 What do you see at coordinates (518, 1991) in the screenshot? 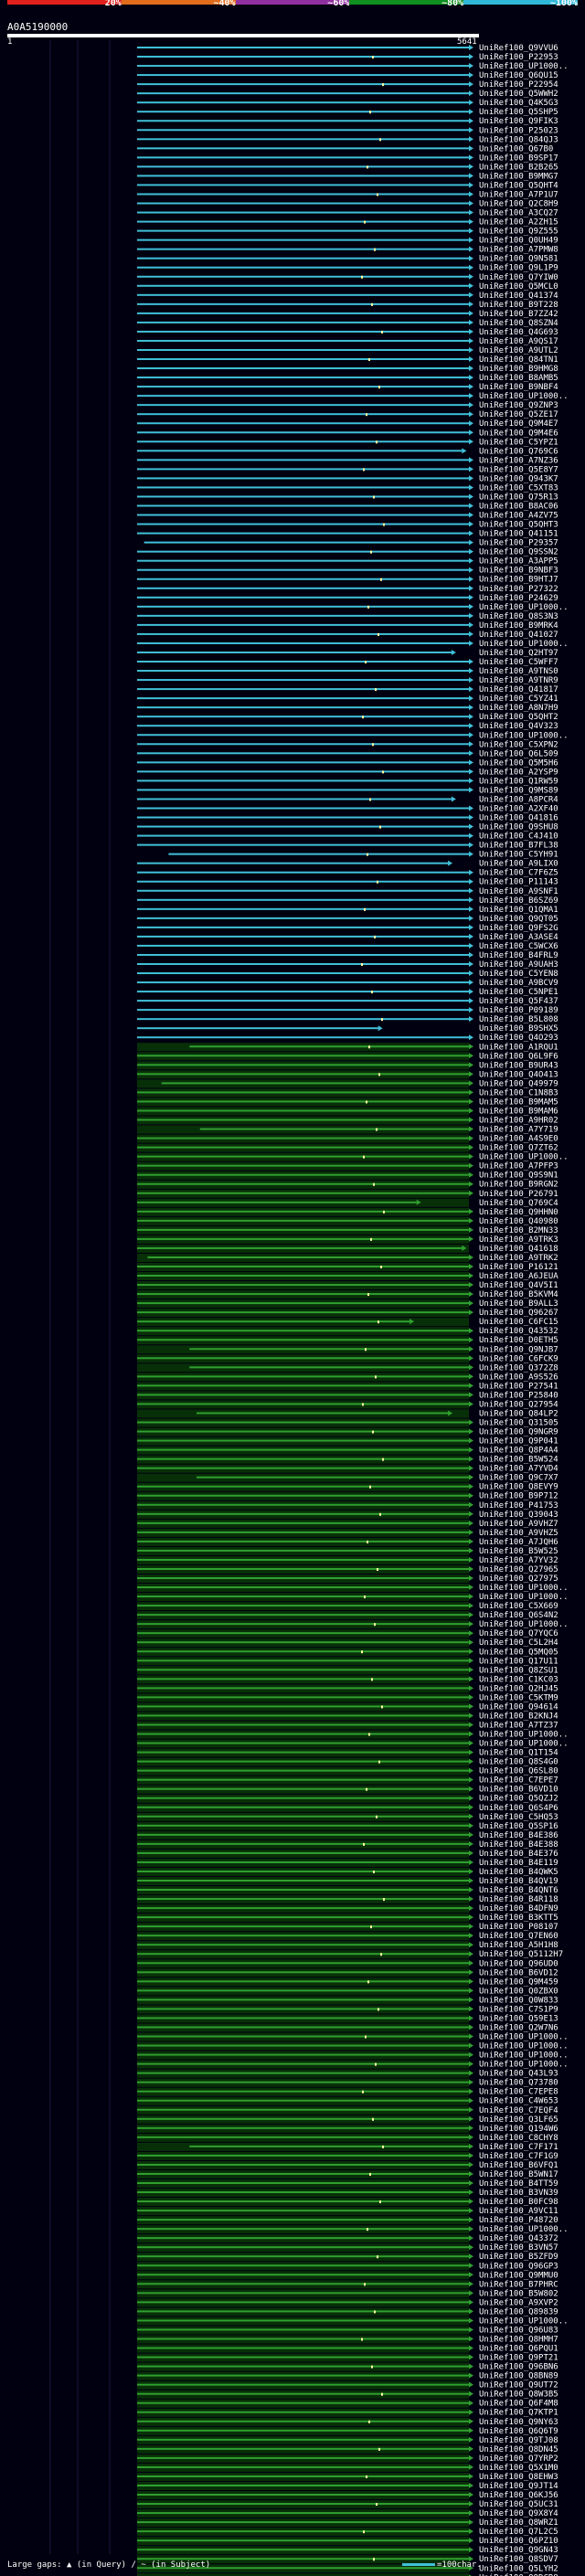
I see `hit-label: UniRef100_Q0ZBX0` at bounding box center [518, 1991].